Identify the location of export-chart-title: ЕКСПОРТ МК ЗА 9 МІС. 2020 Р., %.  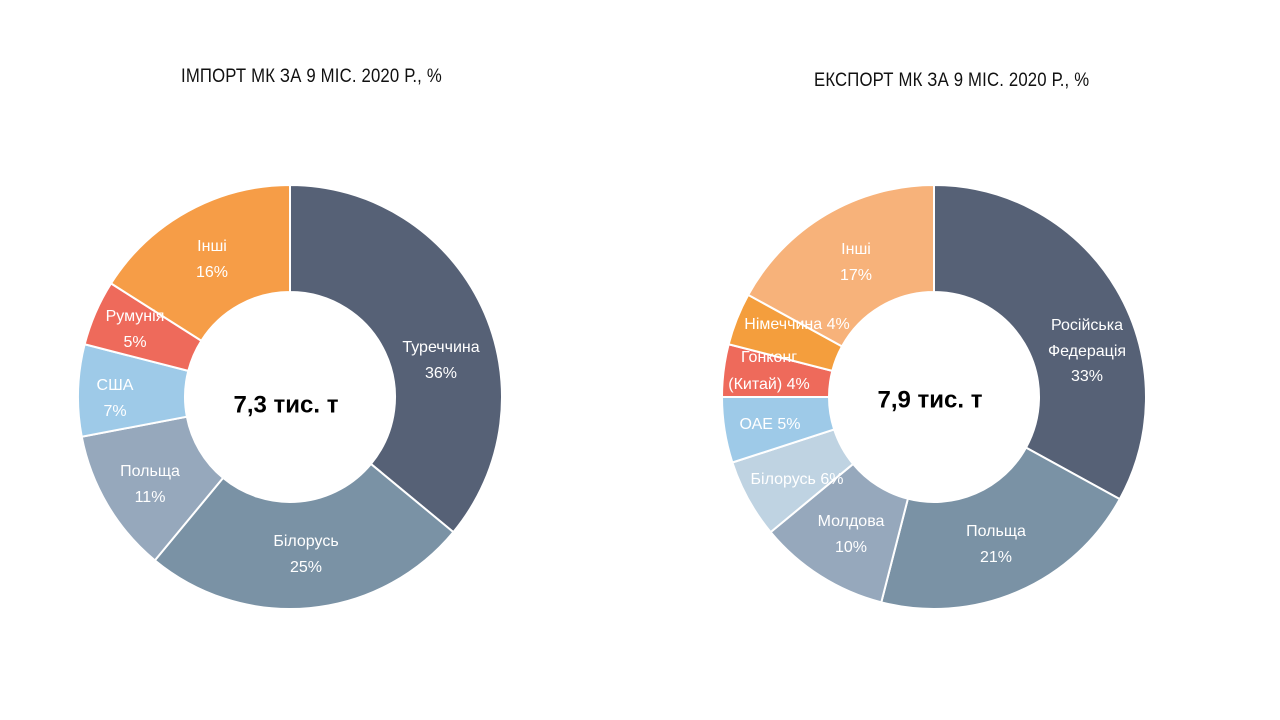
(952, 80).